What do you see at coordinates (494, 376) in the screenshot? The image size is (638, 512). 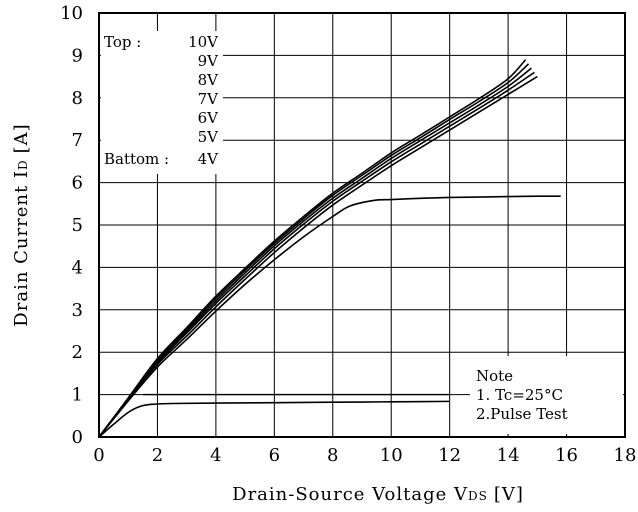 I see `note-title: Note` at bounding box center [494, 376].